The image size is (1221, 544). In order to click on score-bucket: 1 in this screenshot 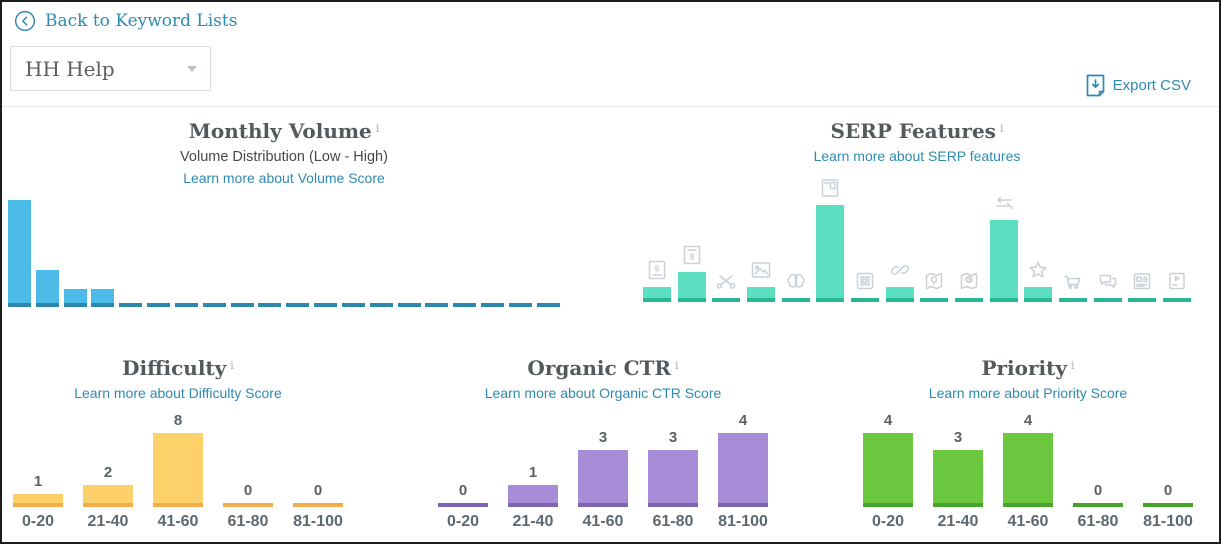, I will do `click(533, 485)`.